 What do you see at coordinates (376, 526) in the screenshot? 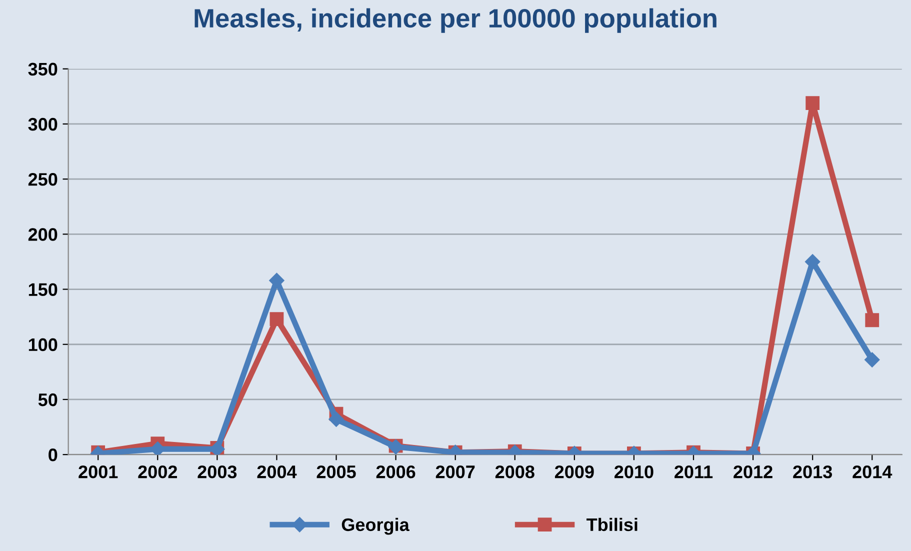
I see `legend-label: Georgia` at bounding box center [376, 526].